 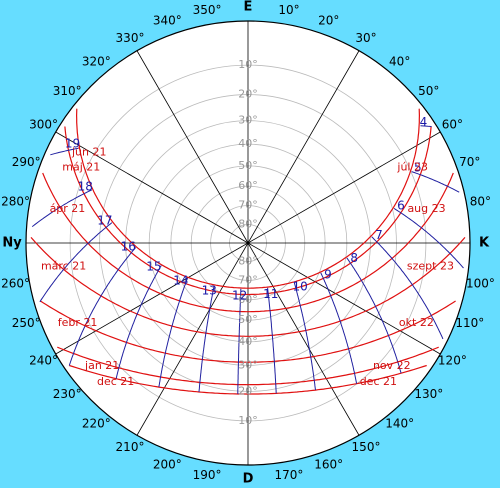 What do you see at coordinates (452, 361) in the screenshot?
I see `azimuth-label: 120°` at bounding box center [452, 361].